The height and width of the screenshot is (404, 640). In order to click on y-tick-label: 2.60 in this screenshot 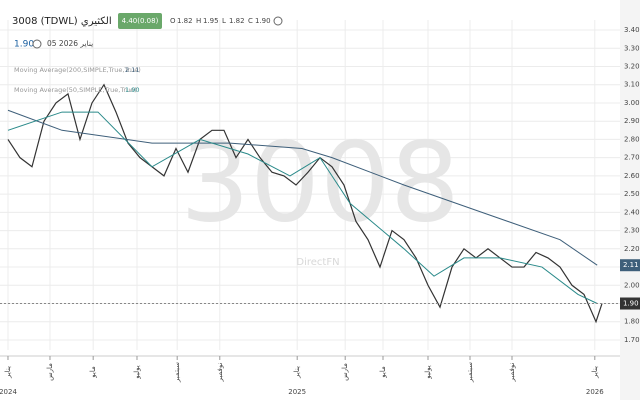, I will do `click(632, 176)`.